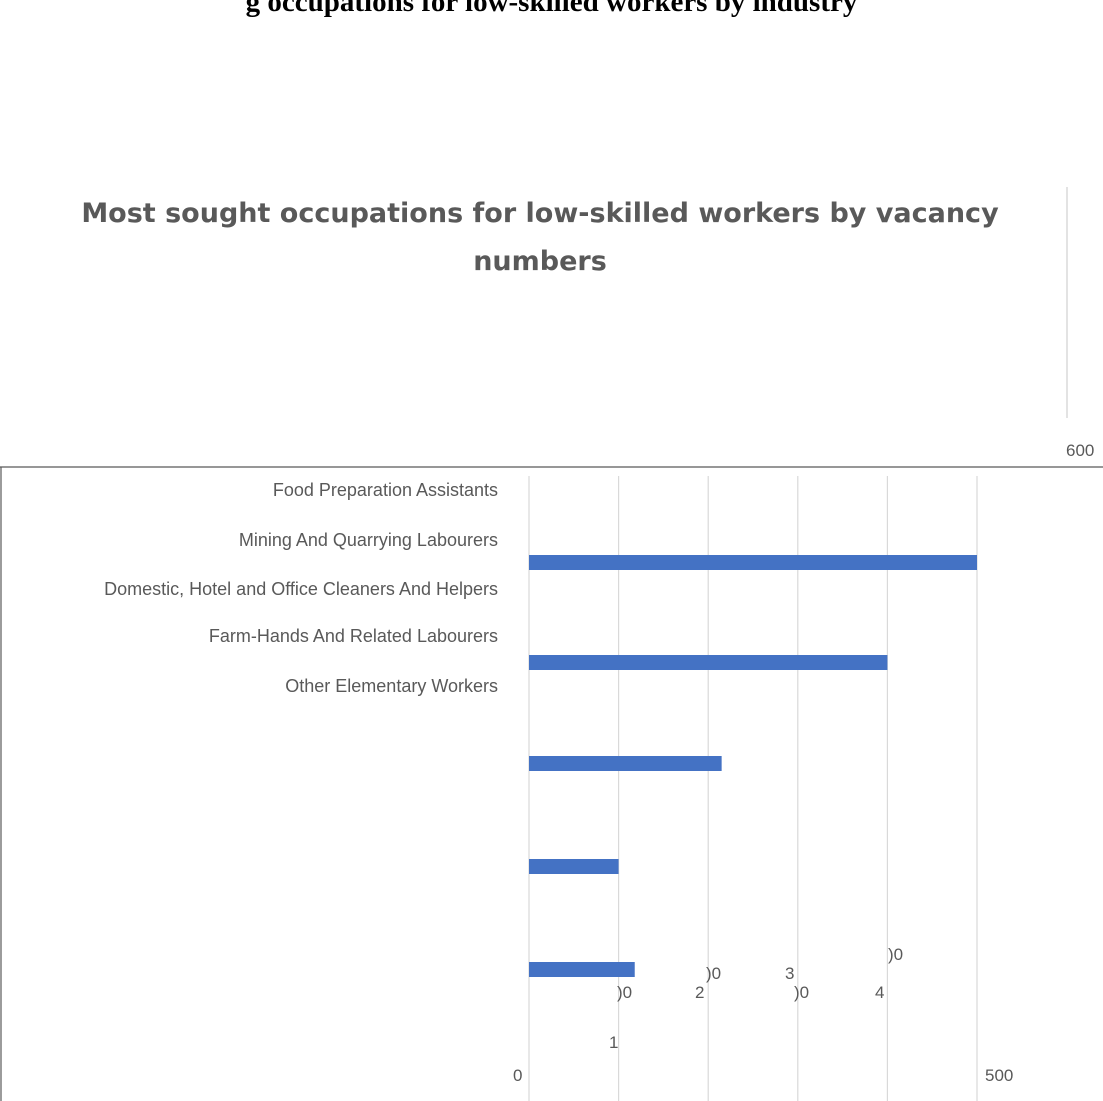 The height and width of the screenshot is (1101, 1103). Describe the element at coordinates (385, 490) in the screenshot. I see `category-label: Food Preparation Assistants` at that location.